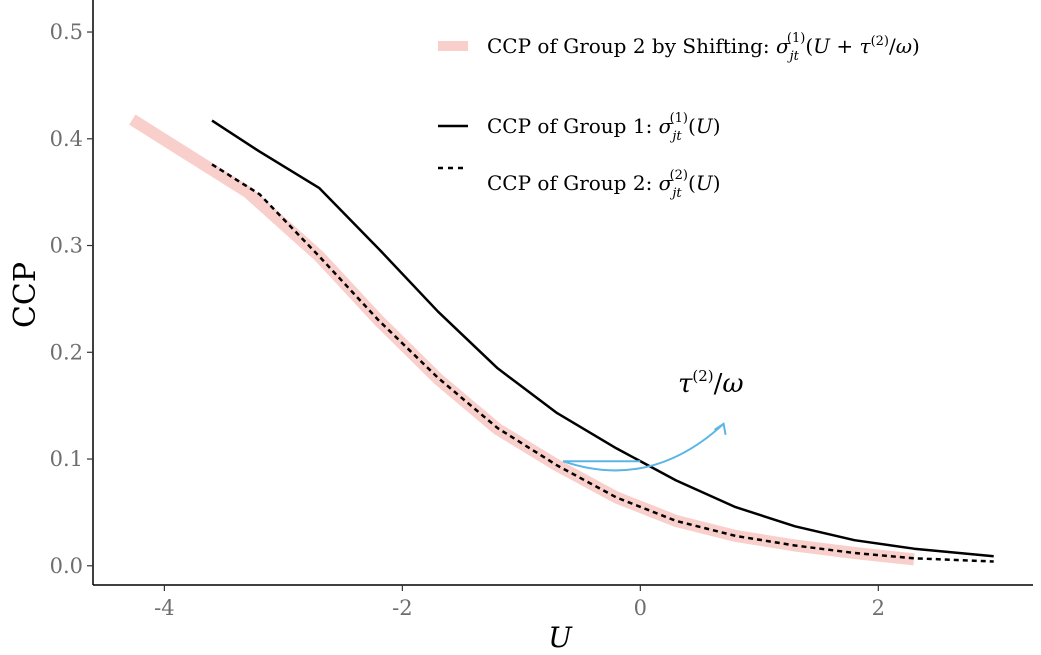 This screenshot has width=1041, height=655. What do you see at coordinates (66, 139) in the screenshot?
I see `y-tick-label: 0.4` at bounding box center [66, 139].